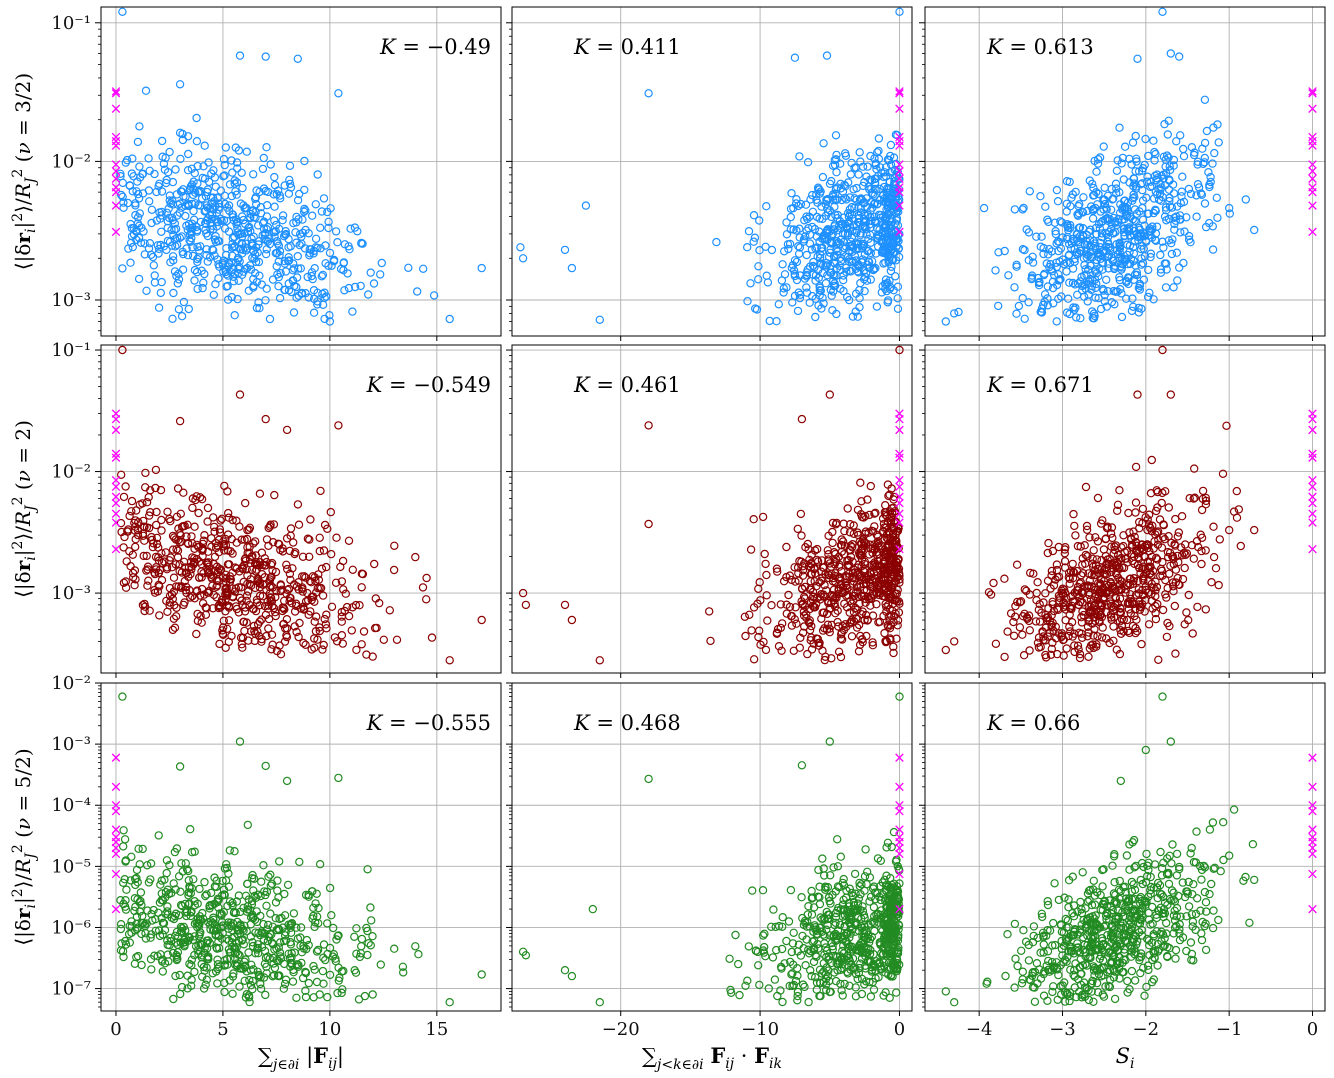 Image resolution: width=1334 pixels, height=1078 pixels. What do you see at coordinates (276, 509) in the screenshot?
I see `panel-1-0: 10⁻³10⁻²10⁻¹K = −0.549` at bounding box center [276, 509].